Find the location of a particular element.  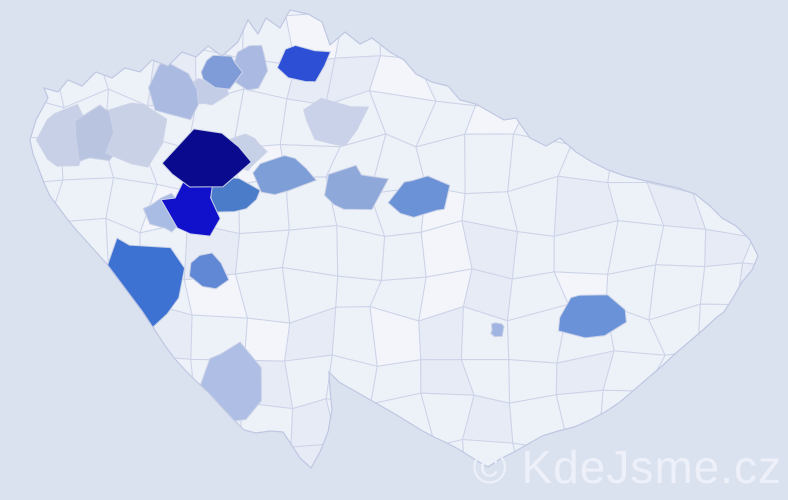

map-region-r03 is located at coordinates (136, 135).